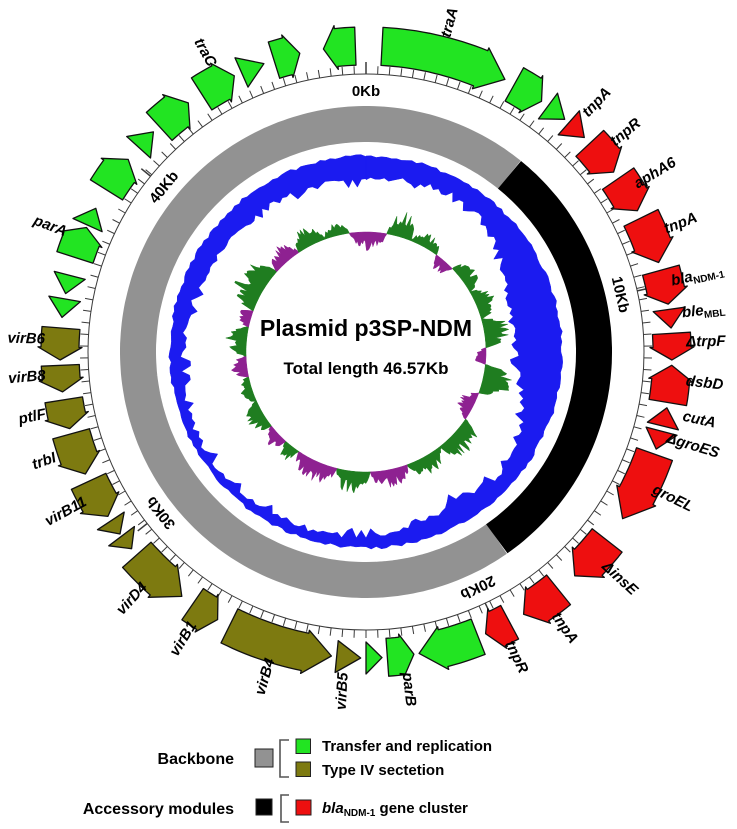  Describe the element at coordinates (703, 312) in the screenshot. I see `gene-label-ble: bleMBL` at that location.